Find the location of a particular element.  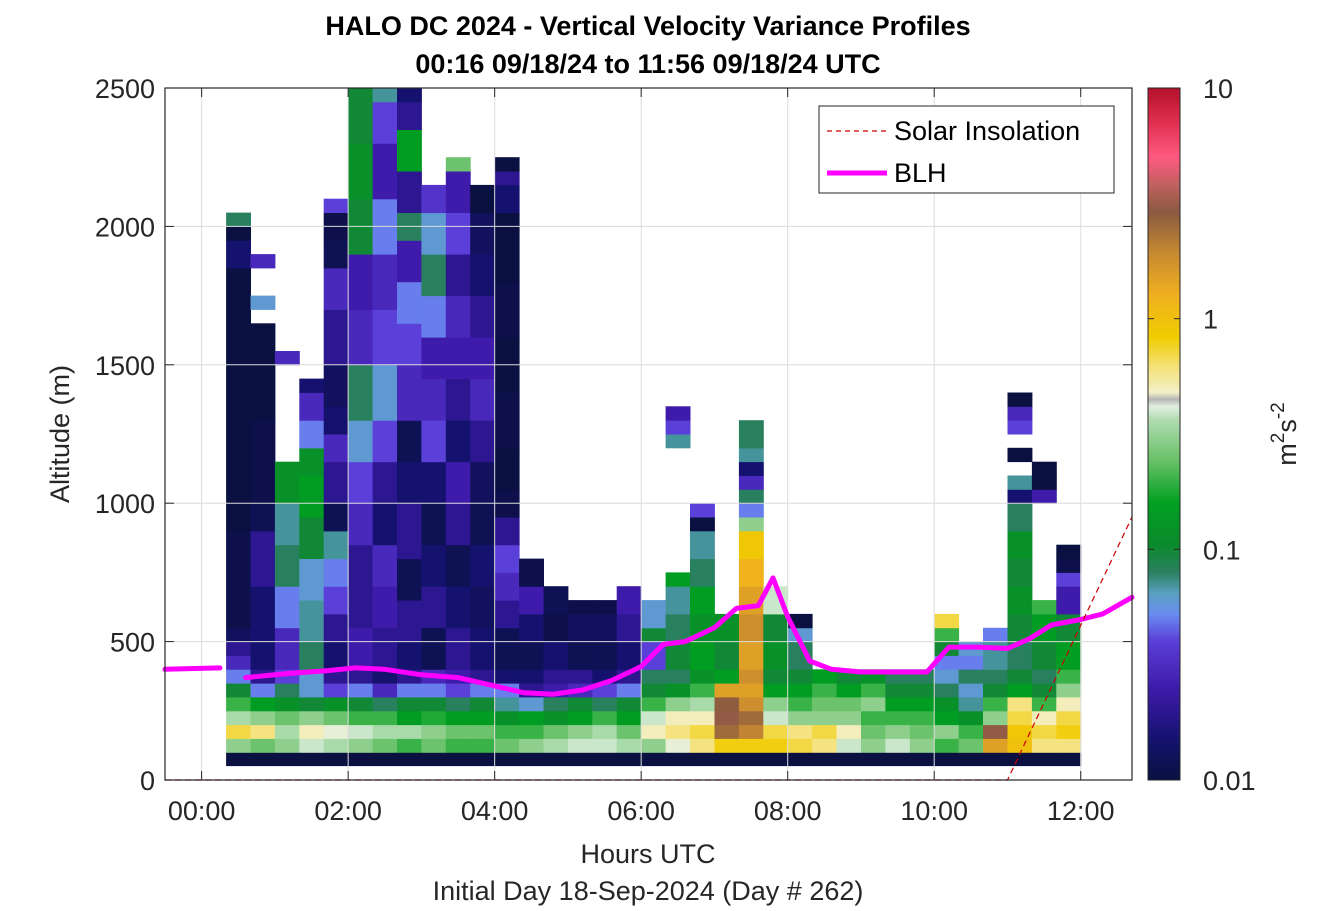

y-tick-label: 1000 is located at coordinates (125, 504).